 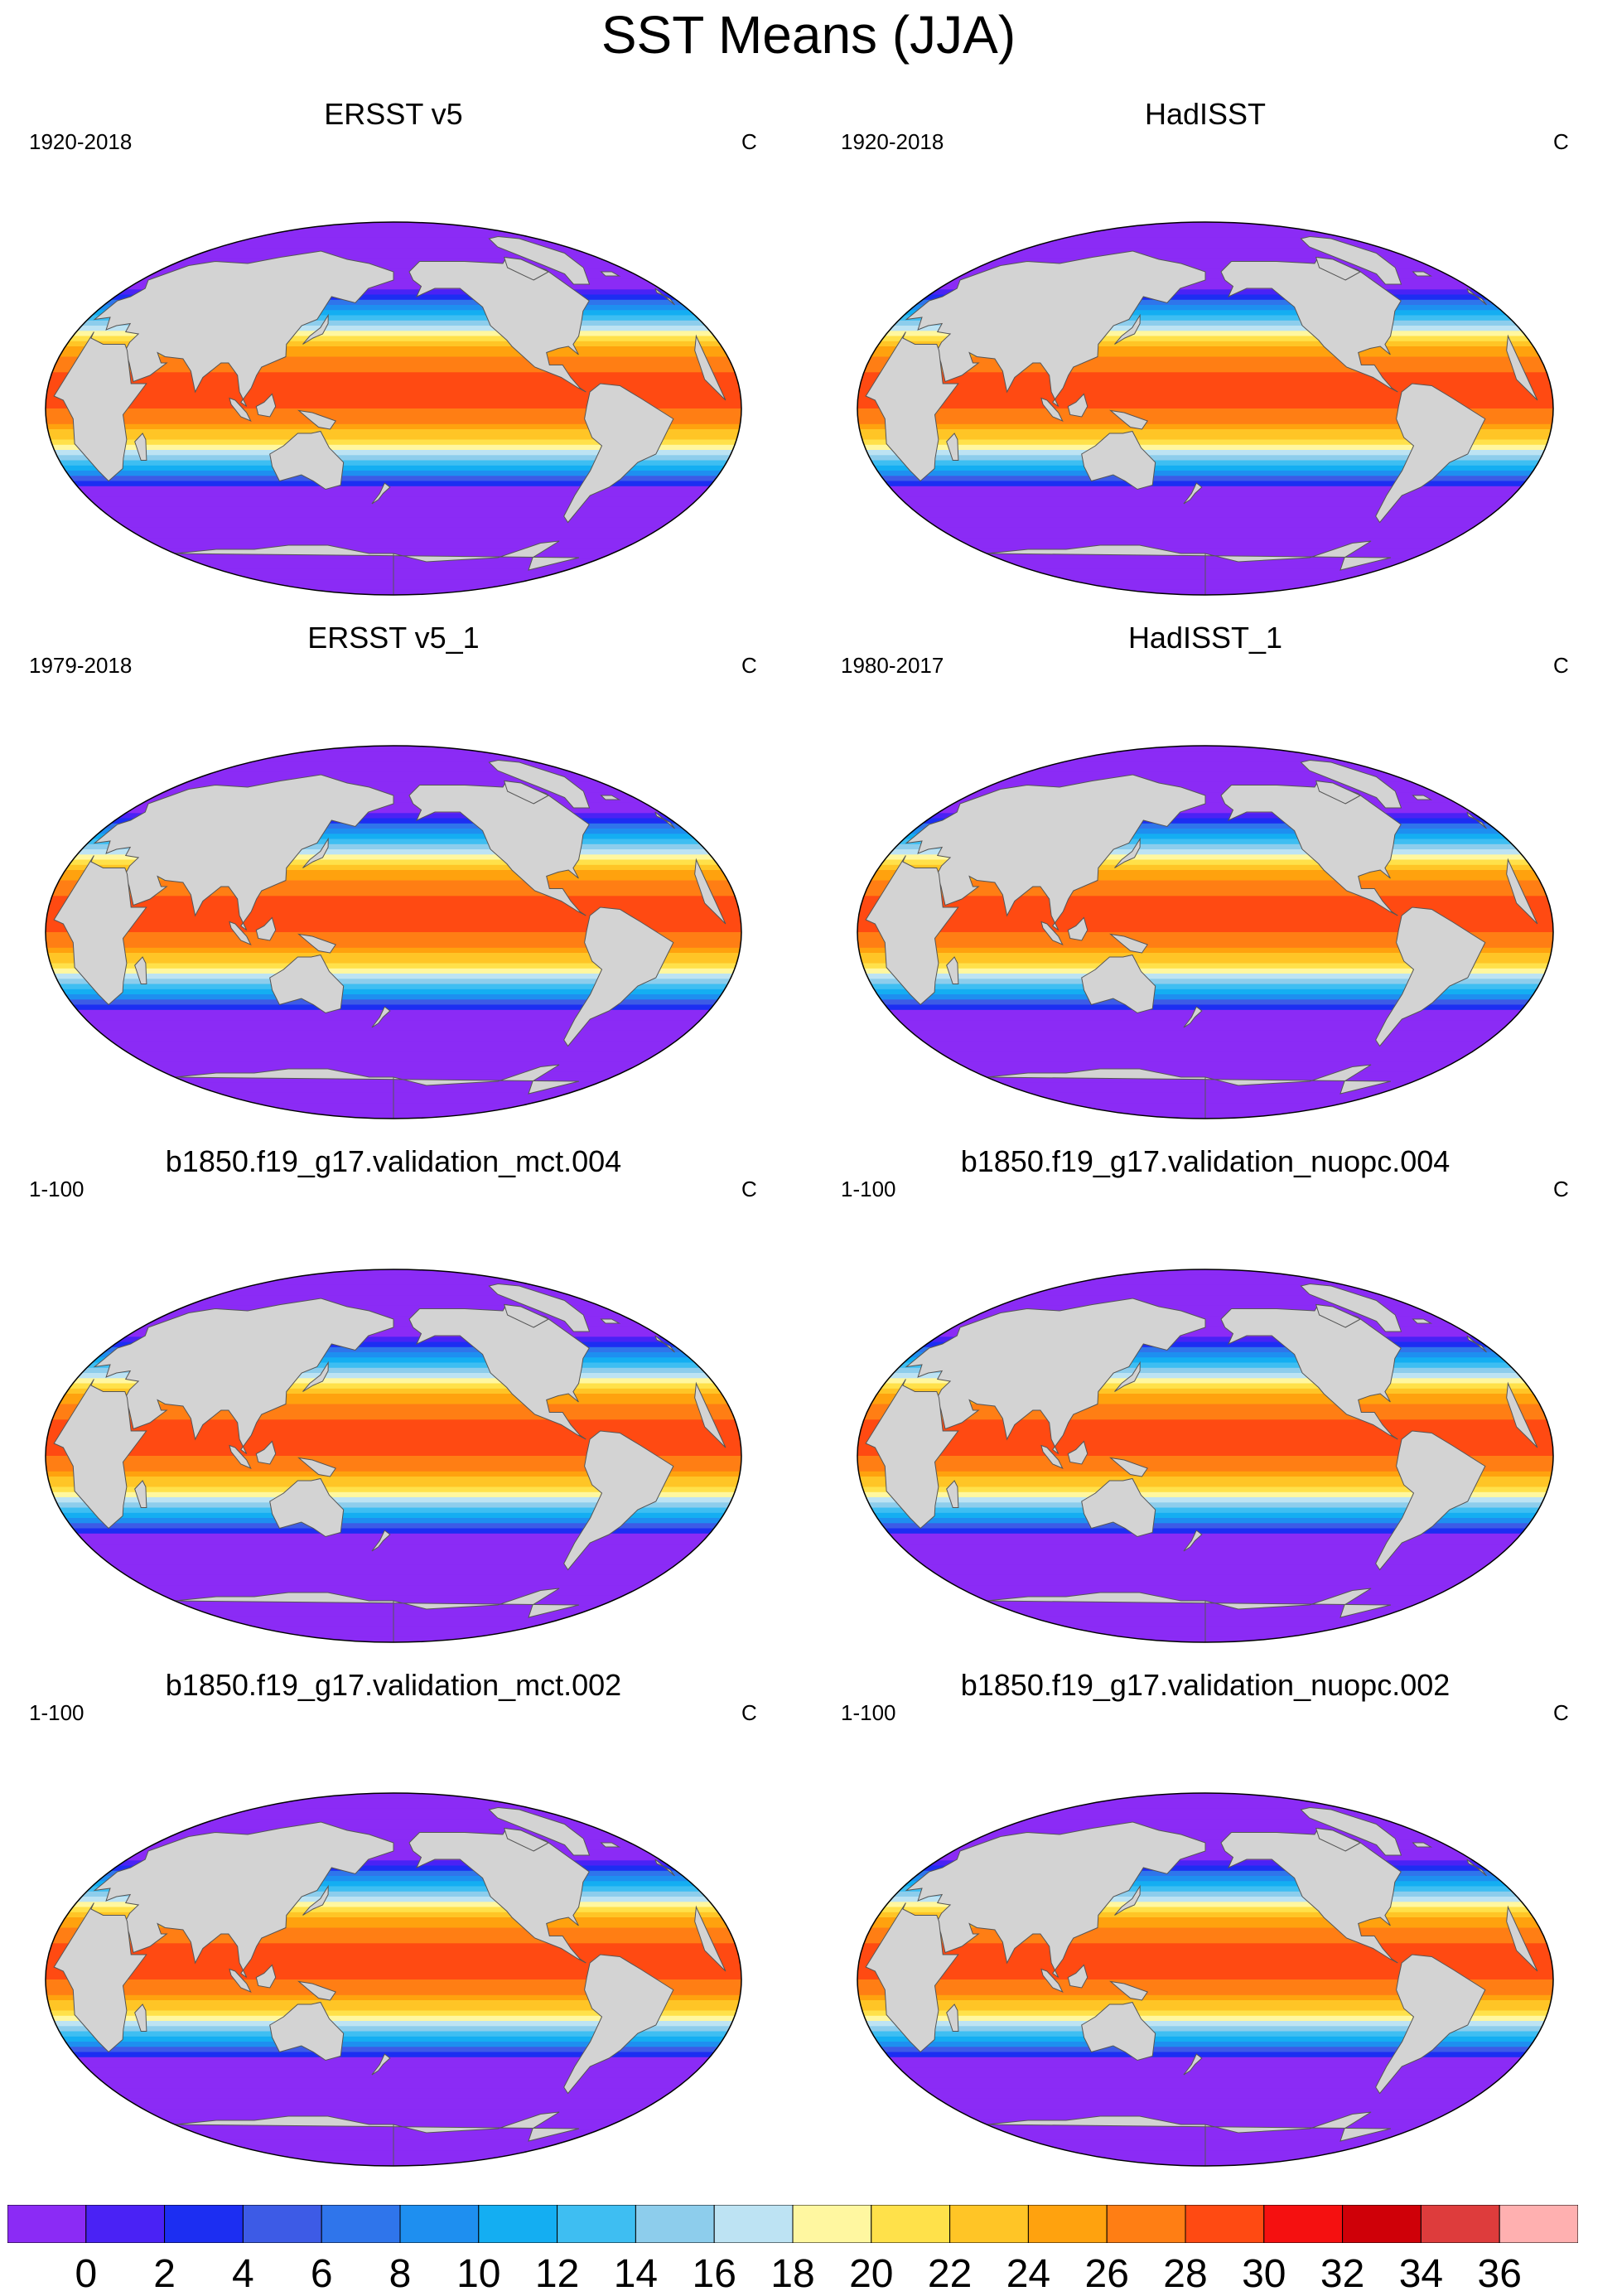 I want to click on sst-map, so click(x=393, y=1456).